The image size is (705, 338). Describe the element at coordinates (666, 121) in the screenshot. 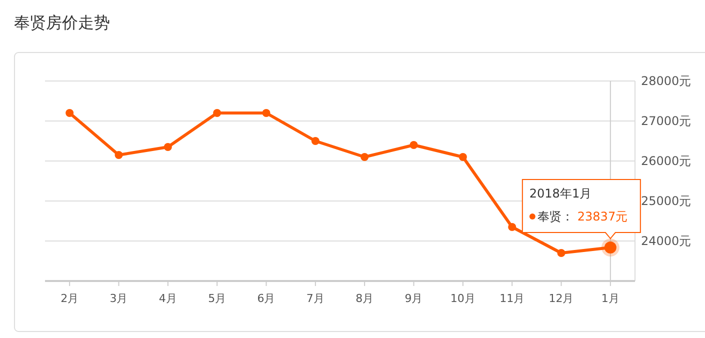

I see `y-tick-label: 27000元` at that location.